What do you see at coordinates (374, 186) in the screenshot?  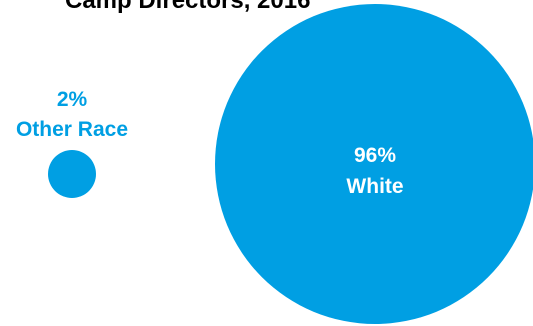 I see `white-name-label: White` at bounding box center [374, 186].